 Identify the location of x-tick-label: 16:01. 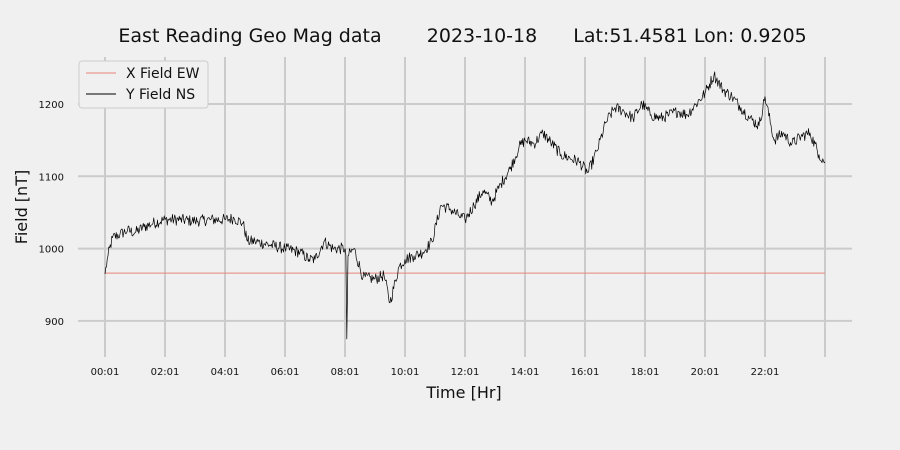
(585, 372).